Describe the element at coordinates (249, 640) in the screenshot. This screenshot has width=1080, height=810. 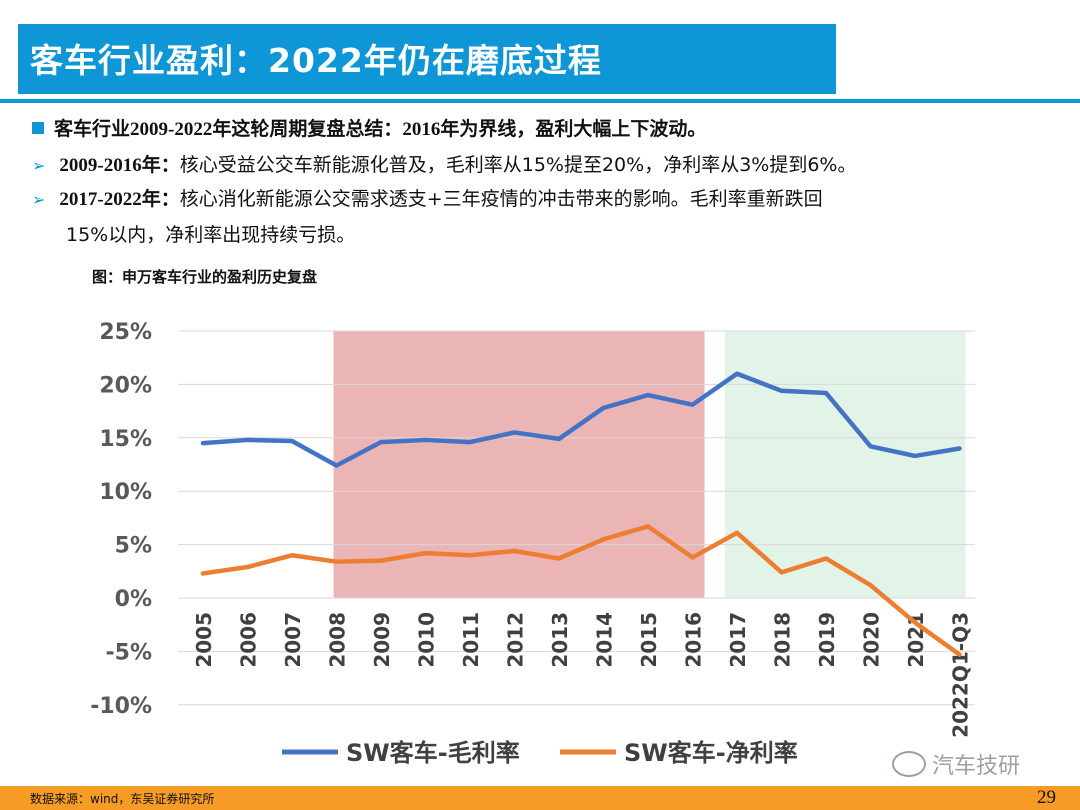
I see `x-tick-label: 2006` at that location.